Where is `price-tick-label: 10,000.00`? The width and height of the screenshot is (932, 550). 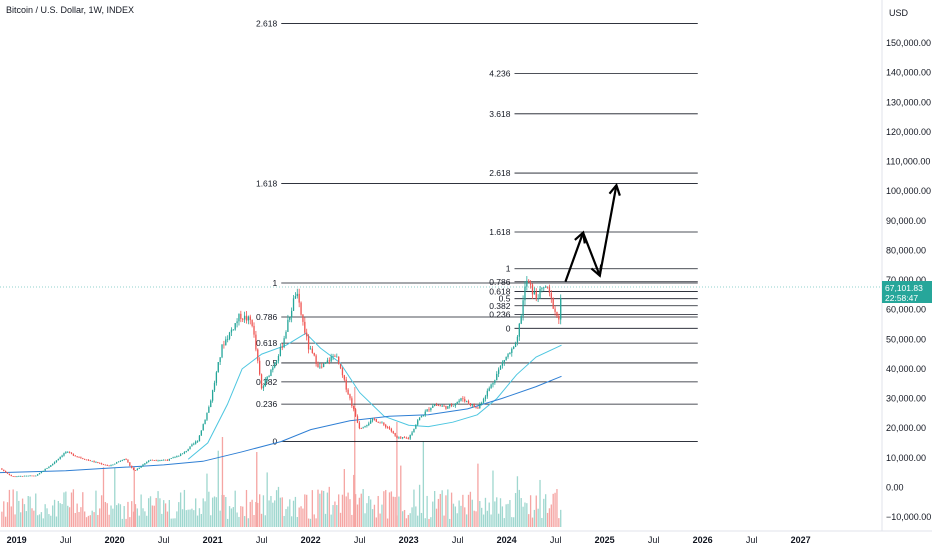
price-tick-label: 10,000.00 is located at coordinates (906, 458).